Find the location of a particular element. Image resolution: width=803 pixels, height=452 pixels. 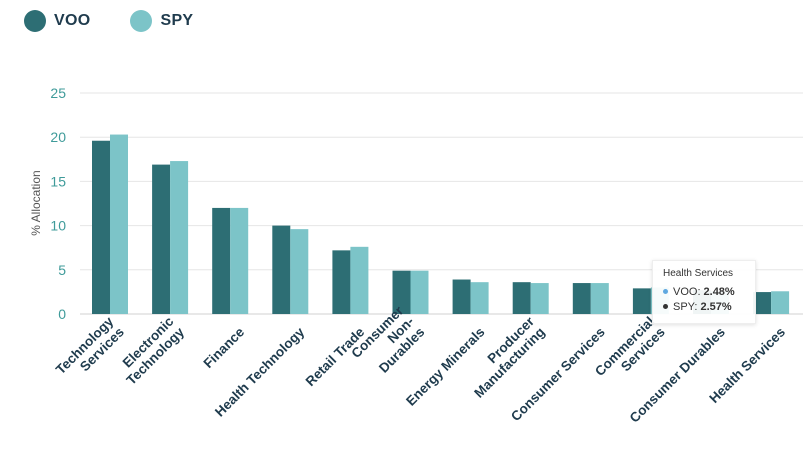

tooltip-label-voo: VOO: is located at coordinates (687, 291).